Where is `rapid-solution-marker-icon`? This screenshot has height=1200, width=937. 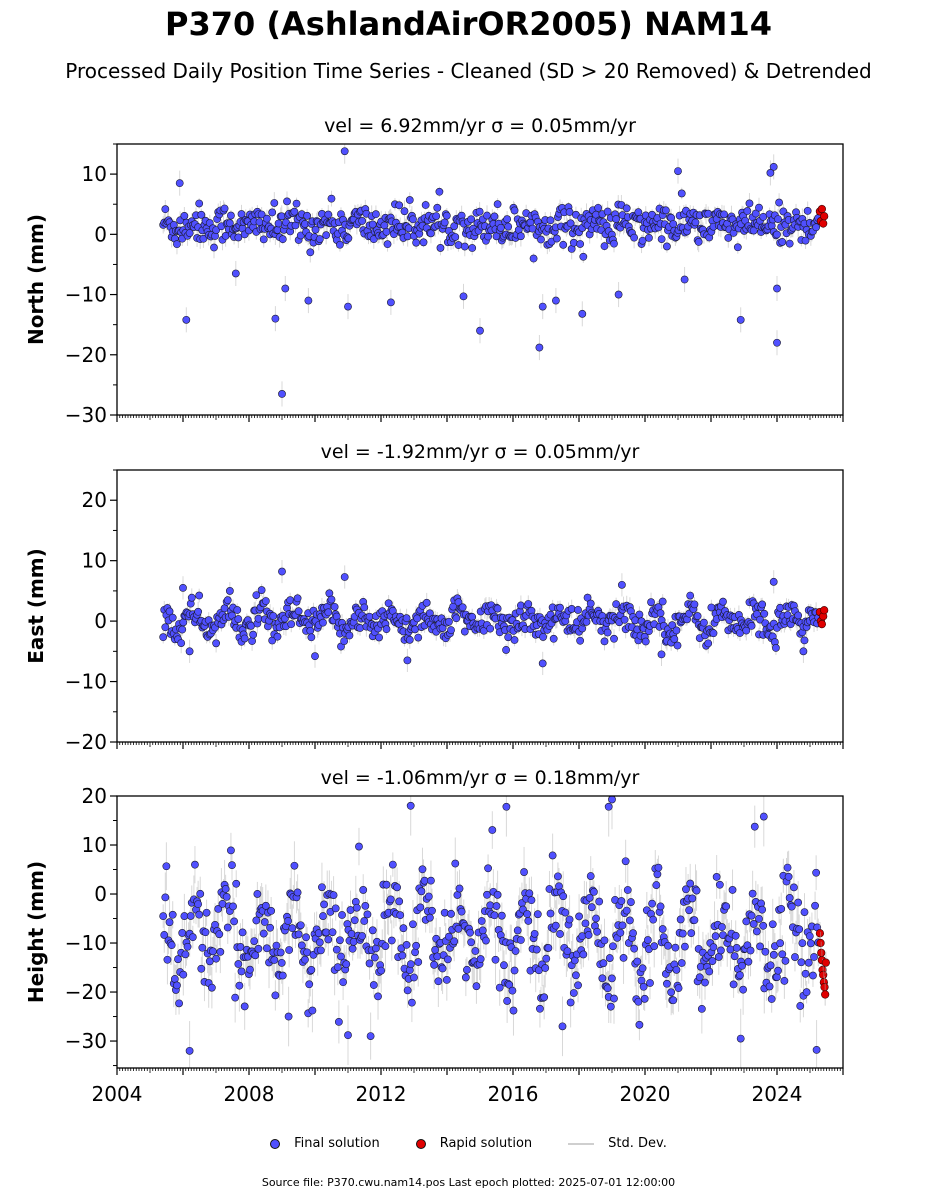 rapid-solution-marker-icon is located at coordinates (420, 1143).